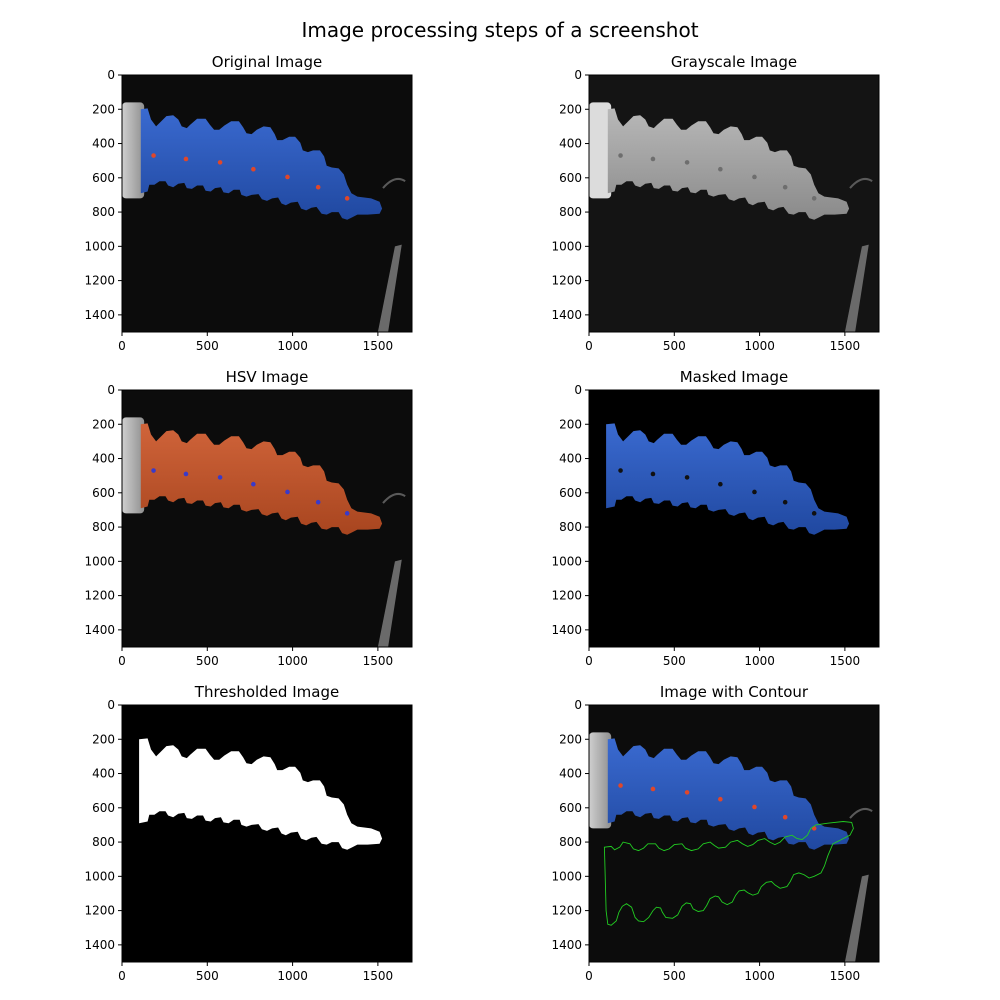 Image resolution: width=1000 pixels, height=1000 pixels. I want to click on figure-title: Image processing steps of a screenshot, so click(499, 30).